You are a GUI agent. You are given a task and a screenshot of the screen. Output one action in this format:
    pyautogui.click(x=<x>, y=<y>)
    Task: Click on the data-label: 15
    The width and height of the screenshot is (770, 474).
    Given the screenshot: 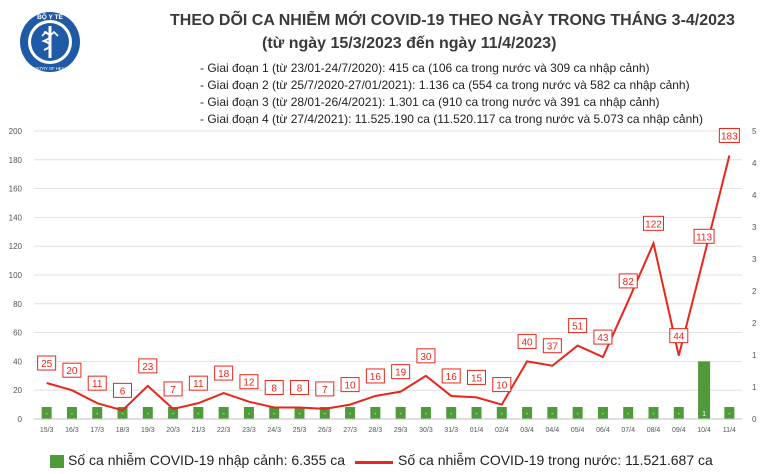 What is the action you would take?
    pyautogui.click(x=477, y=378)
    